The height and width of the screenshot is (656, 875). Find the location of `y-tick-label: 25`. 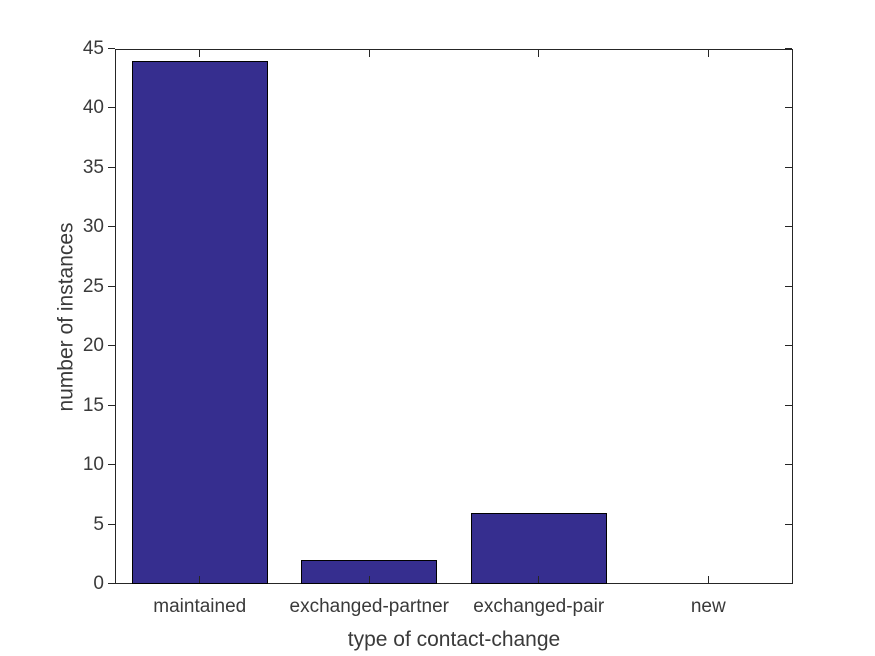

y-tick-label: 25 is located at coordinates (93, 286).